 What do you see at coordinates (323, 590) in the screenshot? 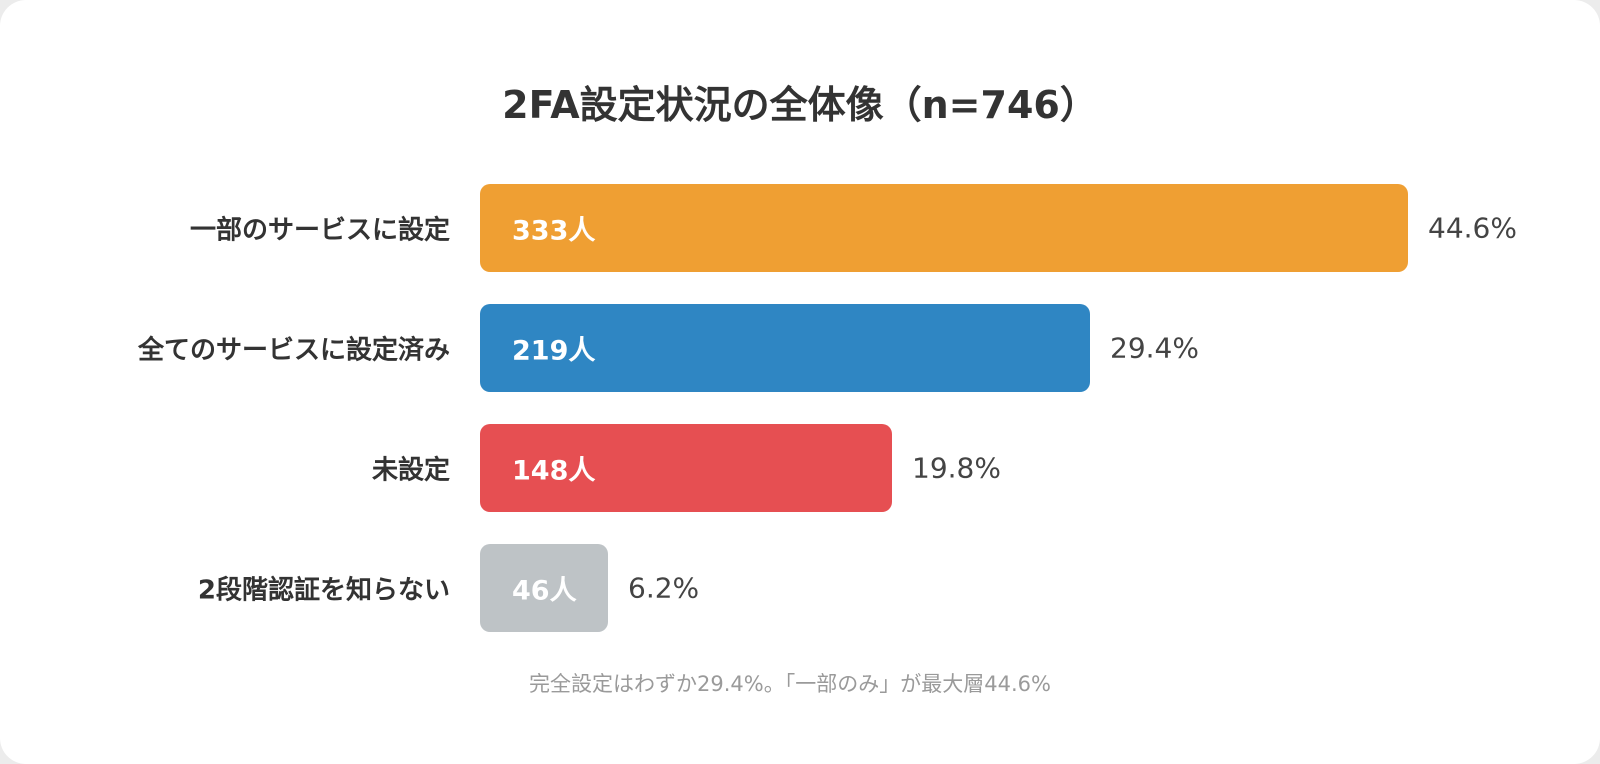
I see `category-label: 2段階認証を知らない` at bounding box center [323, 590].